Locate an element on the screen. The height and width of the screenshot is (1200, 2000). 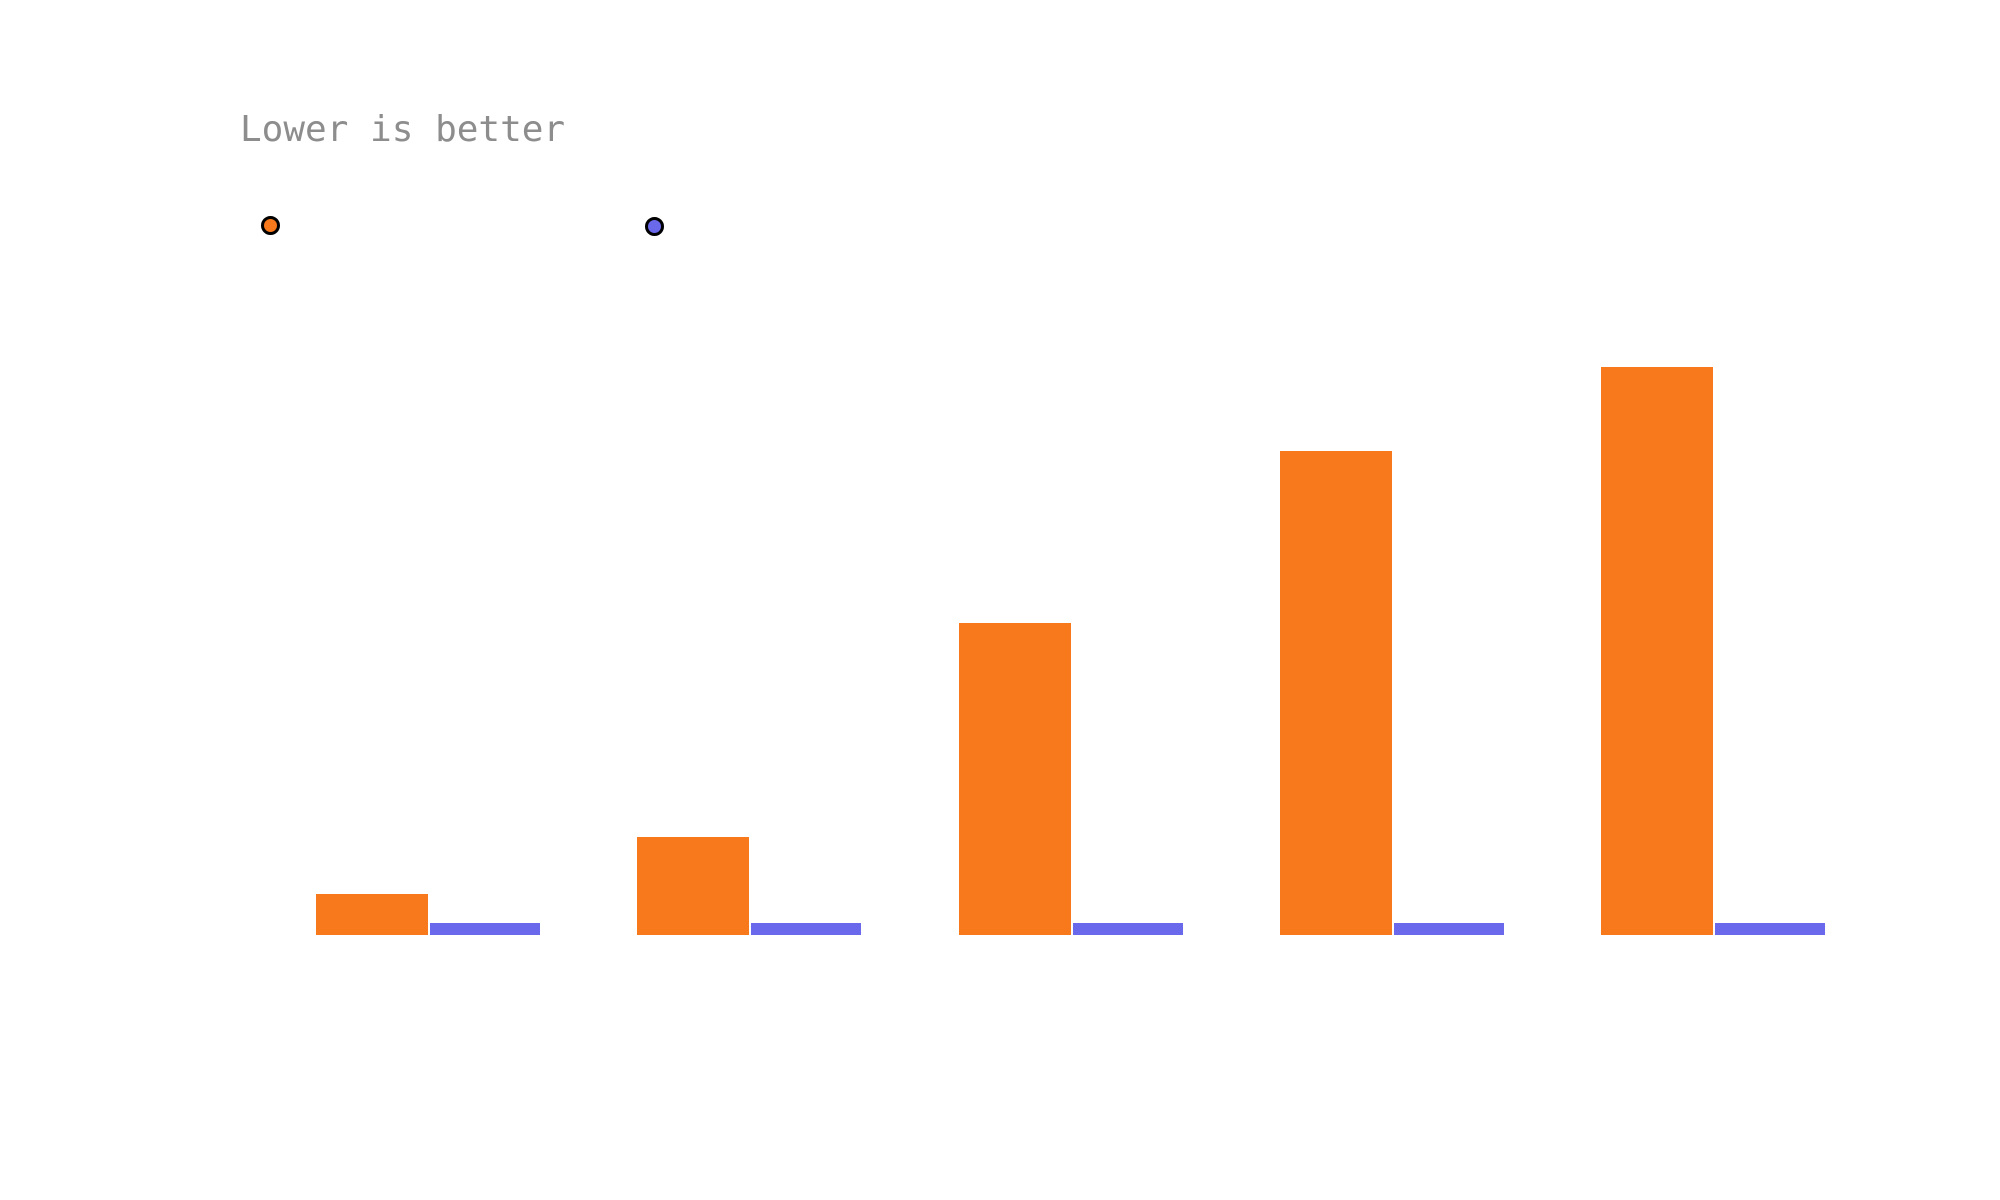
legend-marker-orange-circle-icon is located at coordinates (270, 225).